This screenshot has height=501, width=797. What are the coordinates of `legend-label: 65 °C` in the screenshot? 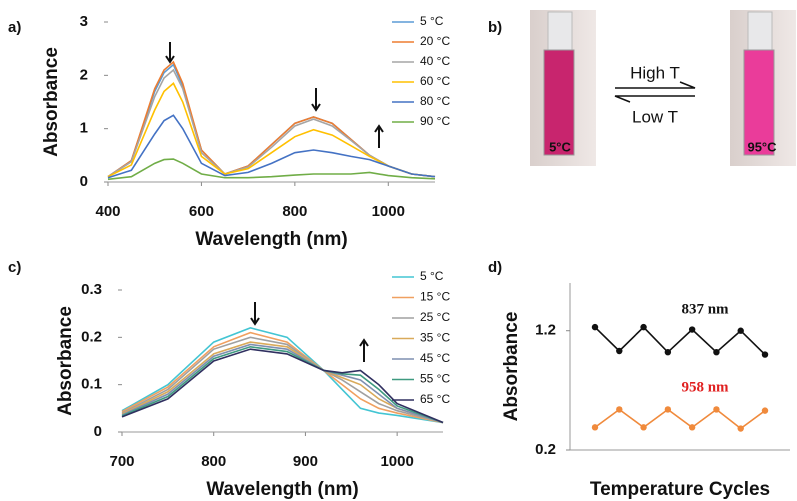 It's located at (435, 399).